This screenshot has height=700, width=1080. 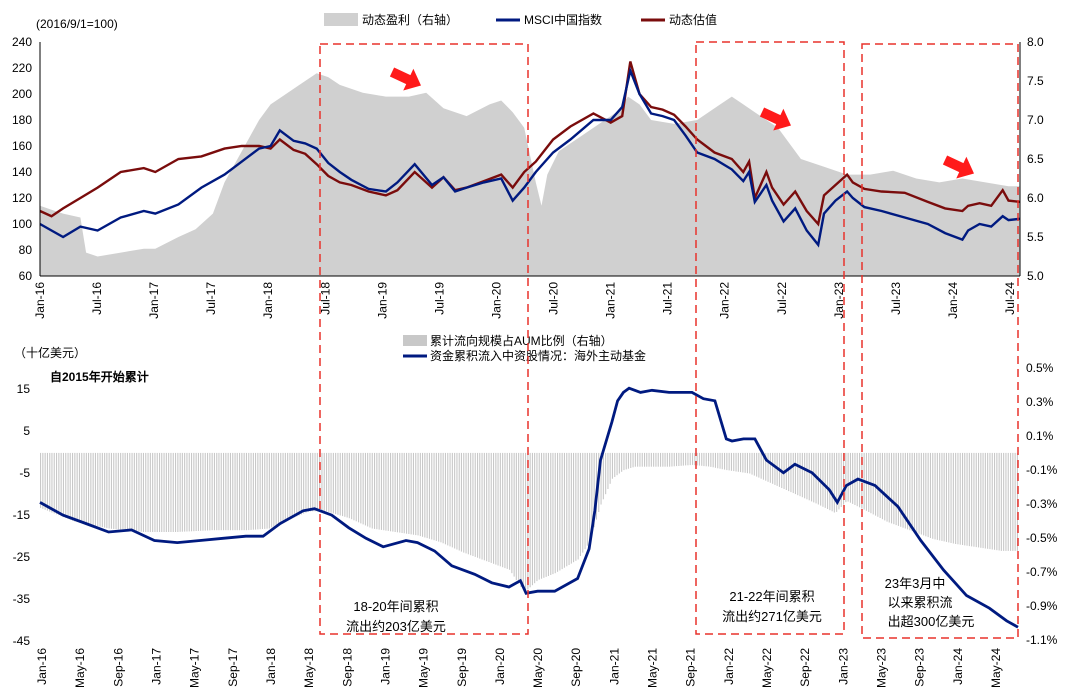 What do you see at coordinates (22, 146) in the screenshot?
I see `top-left-tick: 160` at bounding box center [22, 146].